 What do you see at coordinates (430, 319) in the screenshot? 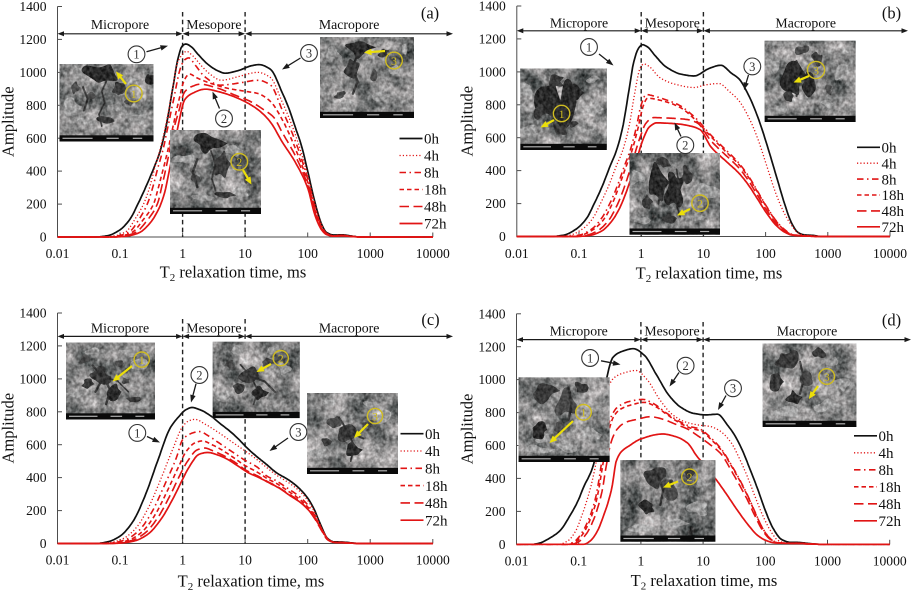
I see `svg-text: (c)` at bounding box center [430, 319].